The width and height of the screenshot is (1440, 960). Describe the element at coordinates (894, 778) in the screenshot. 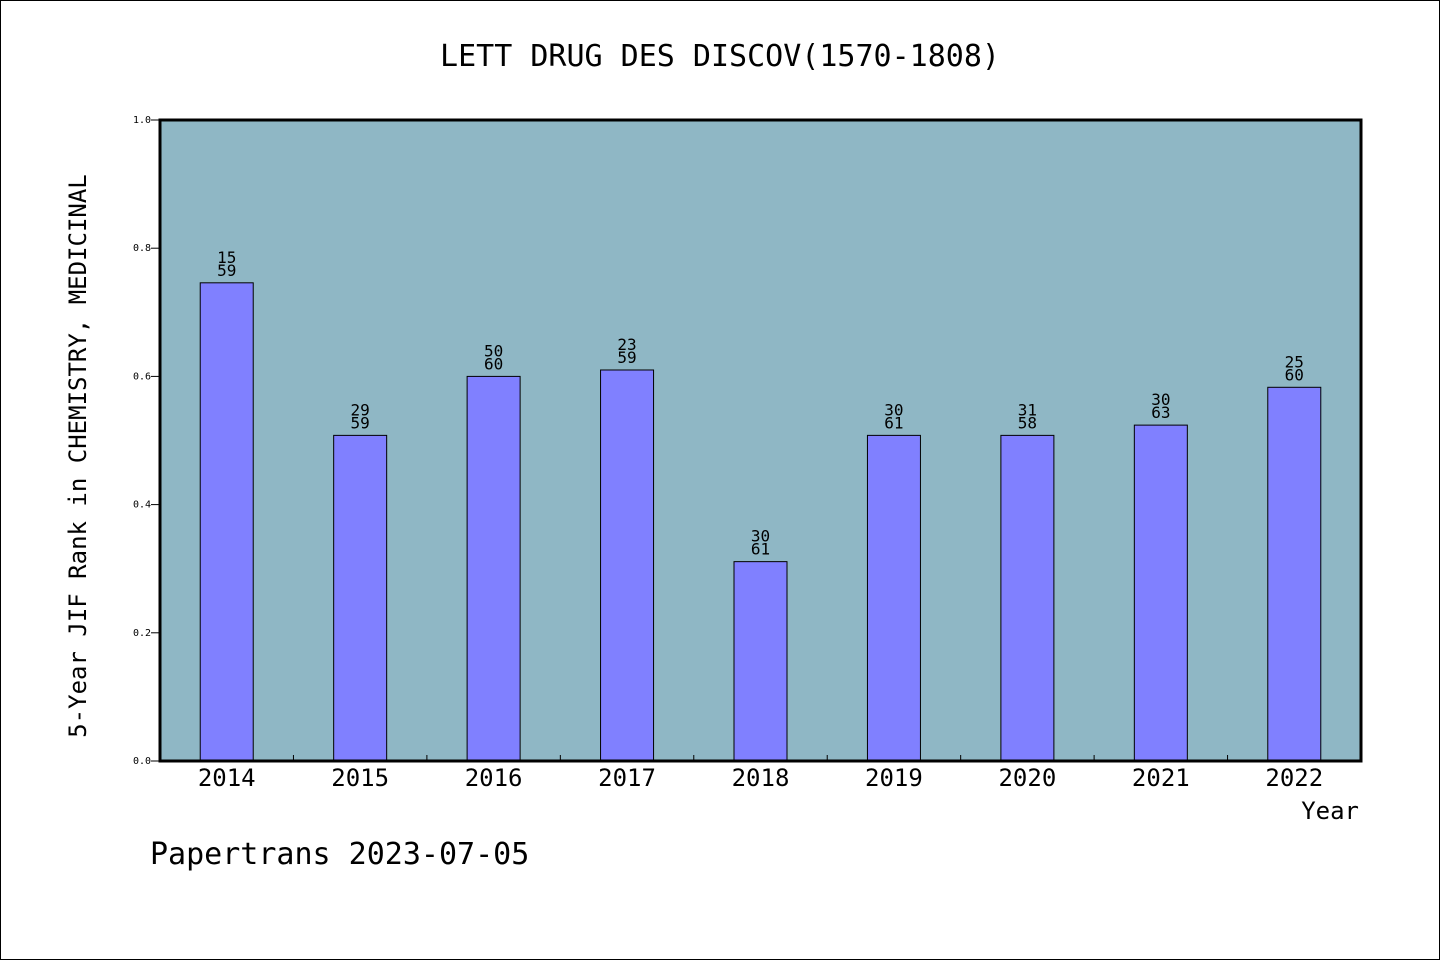

I see `x-tick-label: 2019` at that location.